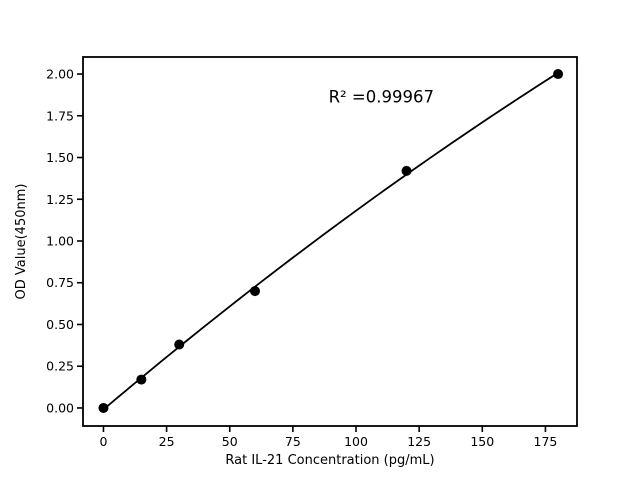 Image resolution: width=640 pixels, height=480 pixels. I want to click on y-tick-label: 0.75, so click(60, 282).